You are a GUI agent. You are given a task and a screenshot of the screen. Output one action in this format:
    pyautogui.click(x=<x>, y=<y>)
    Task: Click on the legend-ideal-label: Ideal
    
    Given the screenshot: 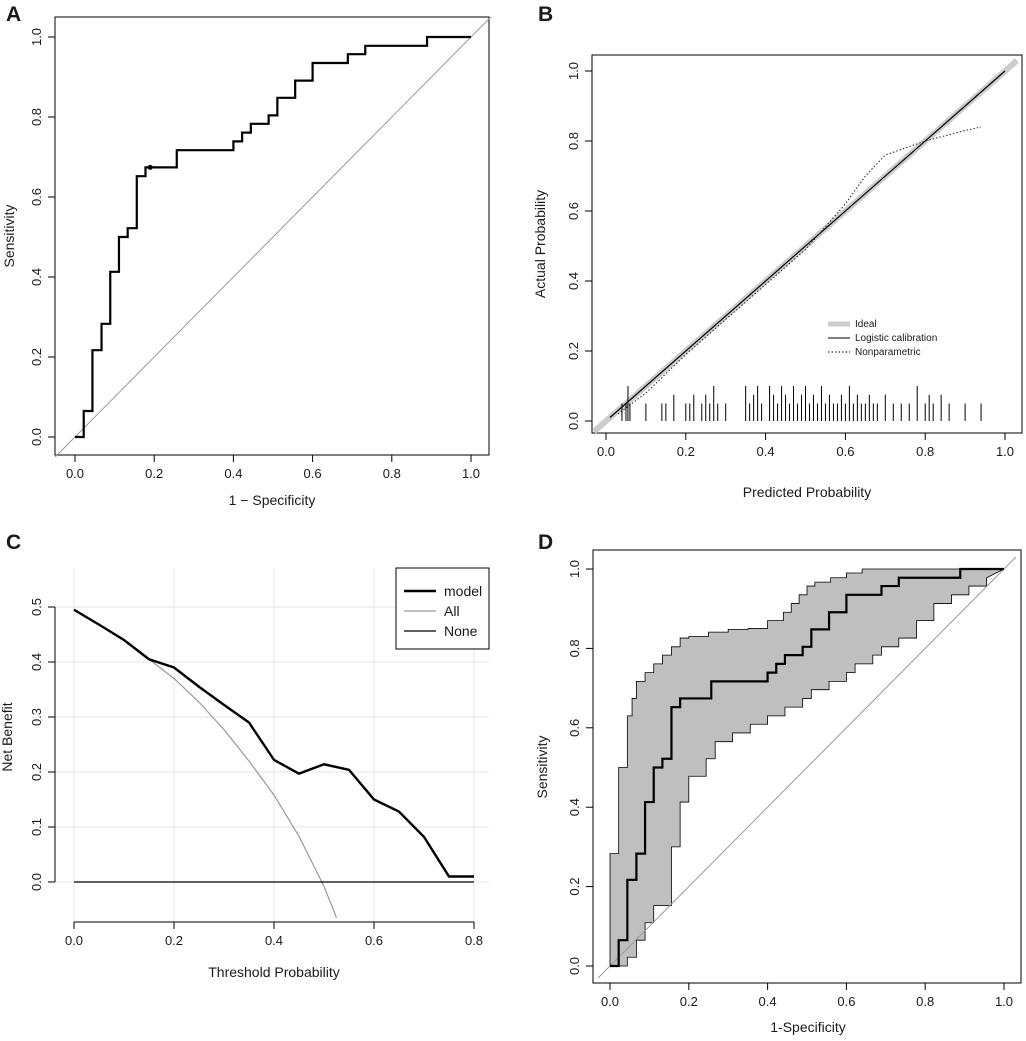 What is the action you would take?
    pyautogui.click(x=866, y=324)
    